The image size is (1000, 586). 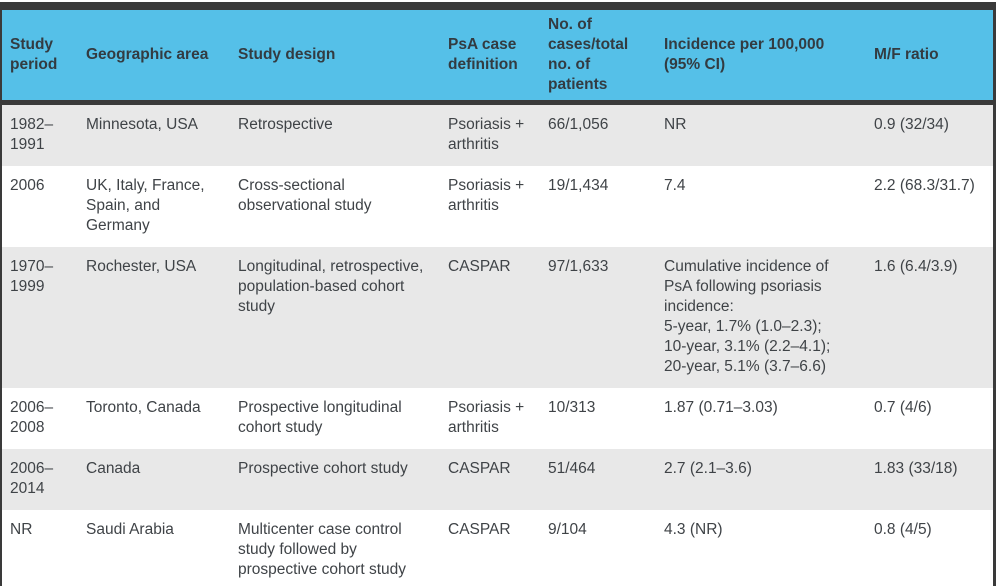 I want to click on cell-geographic-area: Saudi Arabia, so click(x=130, y=529).